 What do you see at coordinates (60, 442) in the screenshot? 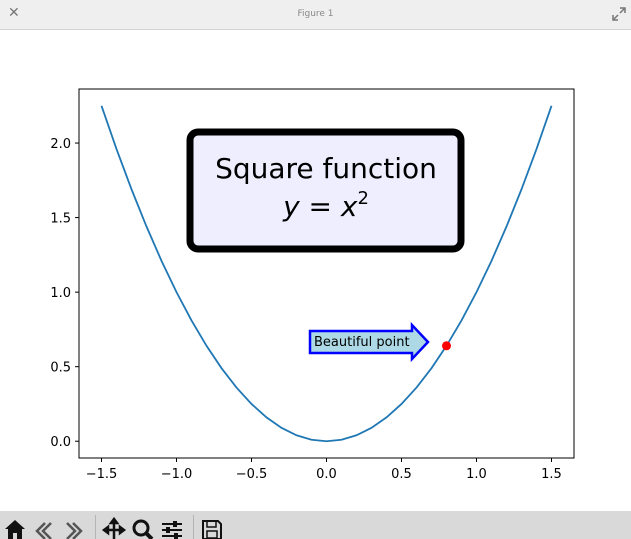
I see `y-tick-label: 0.0` at bounding box center [60, 442].